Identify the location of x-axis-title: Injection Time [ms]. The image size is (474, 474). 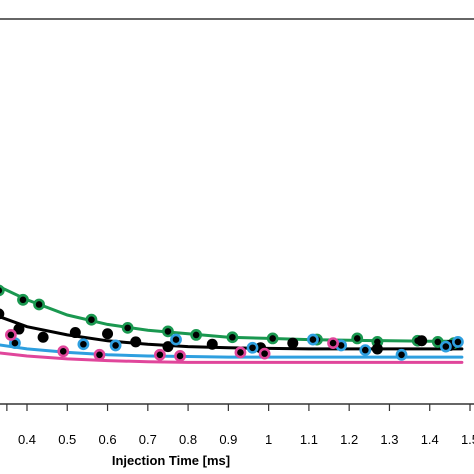
(171, 460).